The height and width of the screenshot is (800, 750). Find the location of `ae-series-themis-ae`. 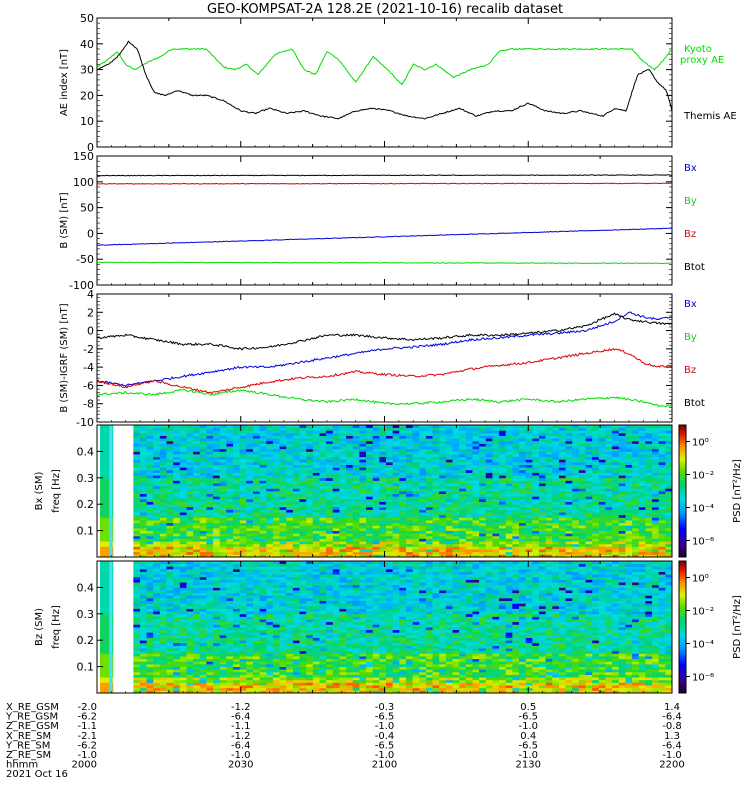

ae-series-themis-ae is located at coordinates (384, 80).